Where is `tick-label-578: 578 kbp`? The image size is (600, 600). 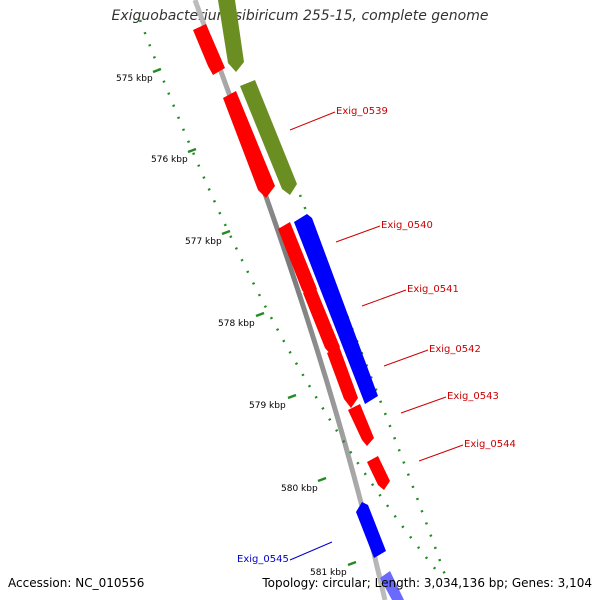 tick-label-578: 578 kbp is located at coordinates (236, 324).